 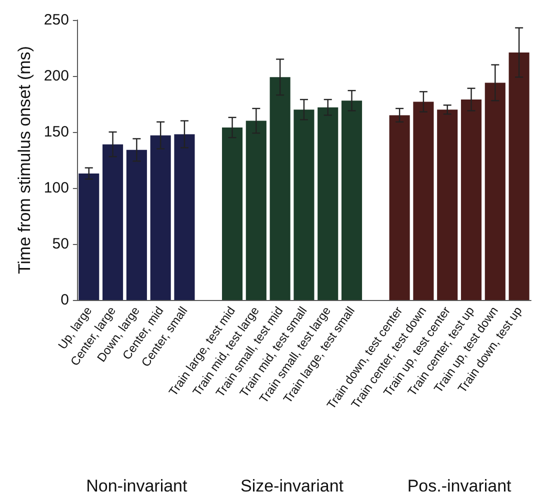 I want to click on y-axis-title: Time from stimulus onset (ms), so click(x=24, y=160).